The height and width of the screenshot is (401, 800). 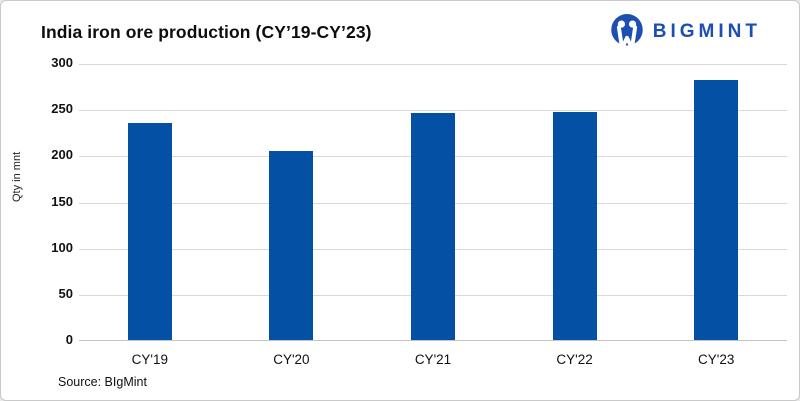 I want to click on source-note: Source: BIgMint, so click(x=102, y=382).